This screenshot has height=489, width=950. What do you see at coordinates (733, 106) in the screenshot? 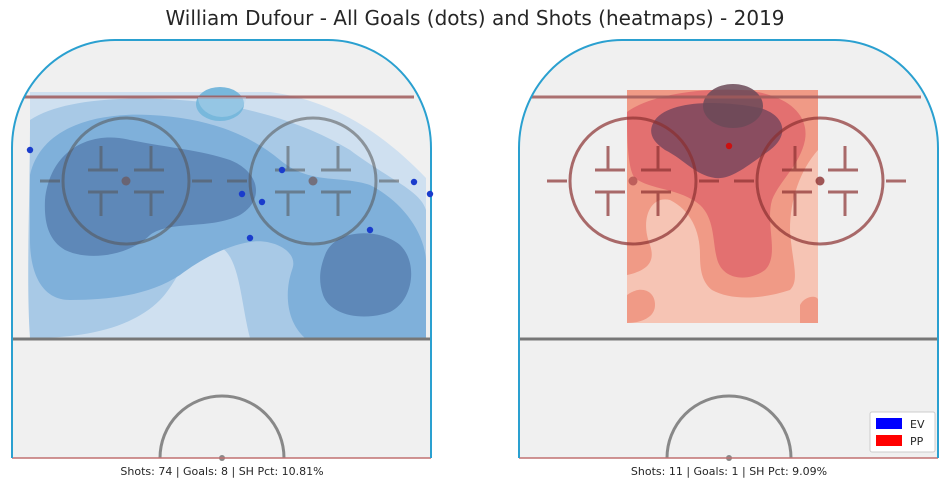
I see `pp-heat-crease` at bounding box center [733, 106].